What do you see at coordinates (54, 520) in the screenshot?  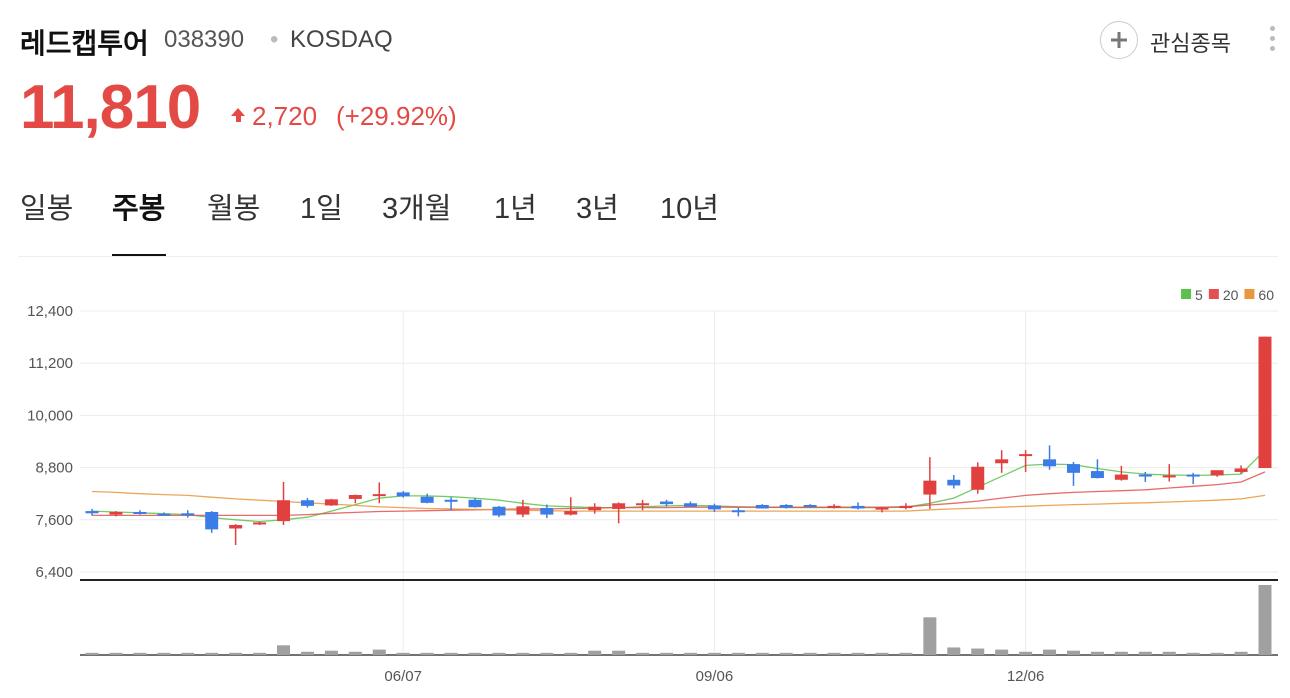 I see `y-tick-label: 7,600` at bounding box center [54, 520].